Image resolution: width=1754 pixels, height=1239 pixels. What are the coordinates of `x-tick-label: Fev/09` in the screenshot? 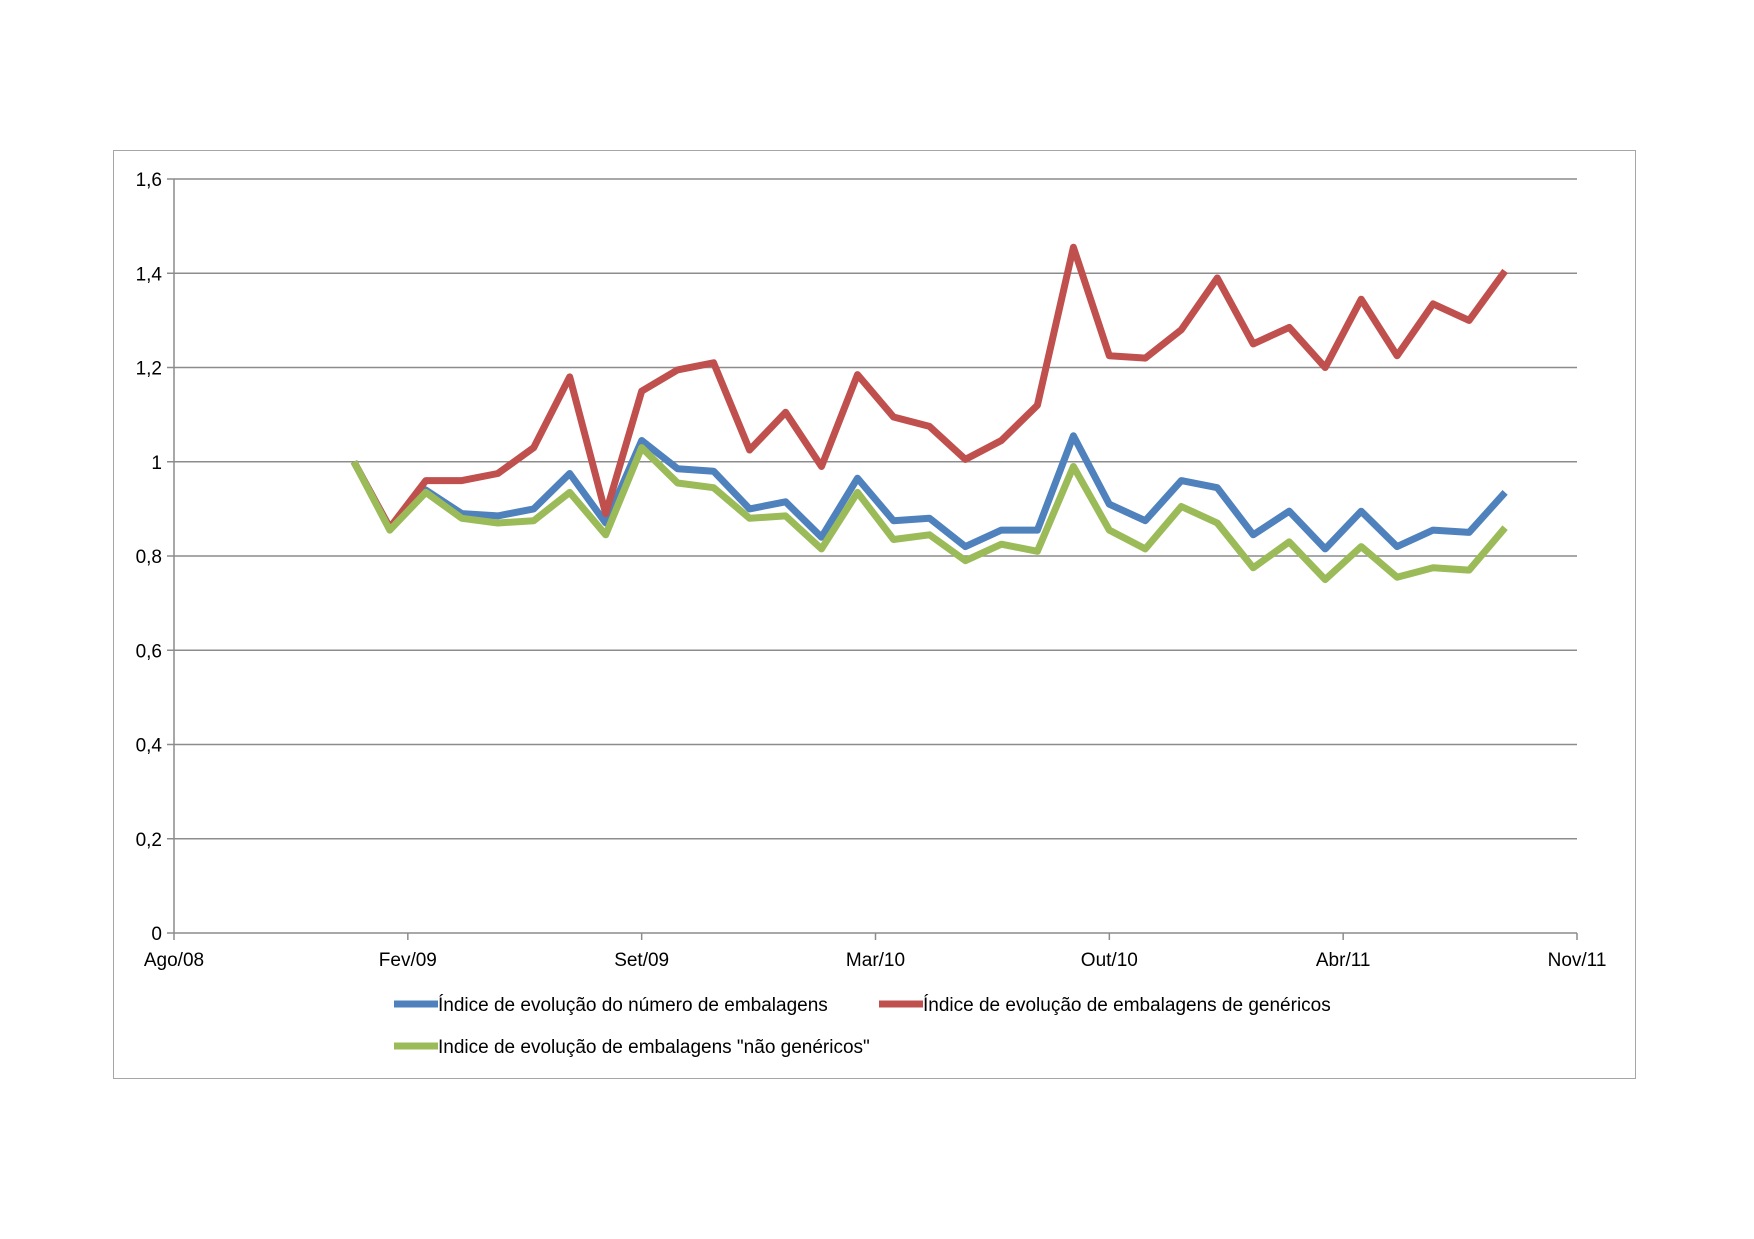 It's located at (408, 960).